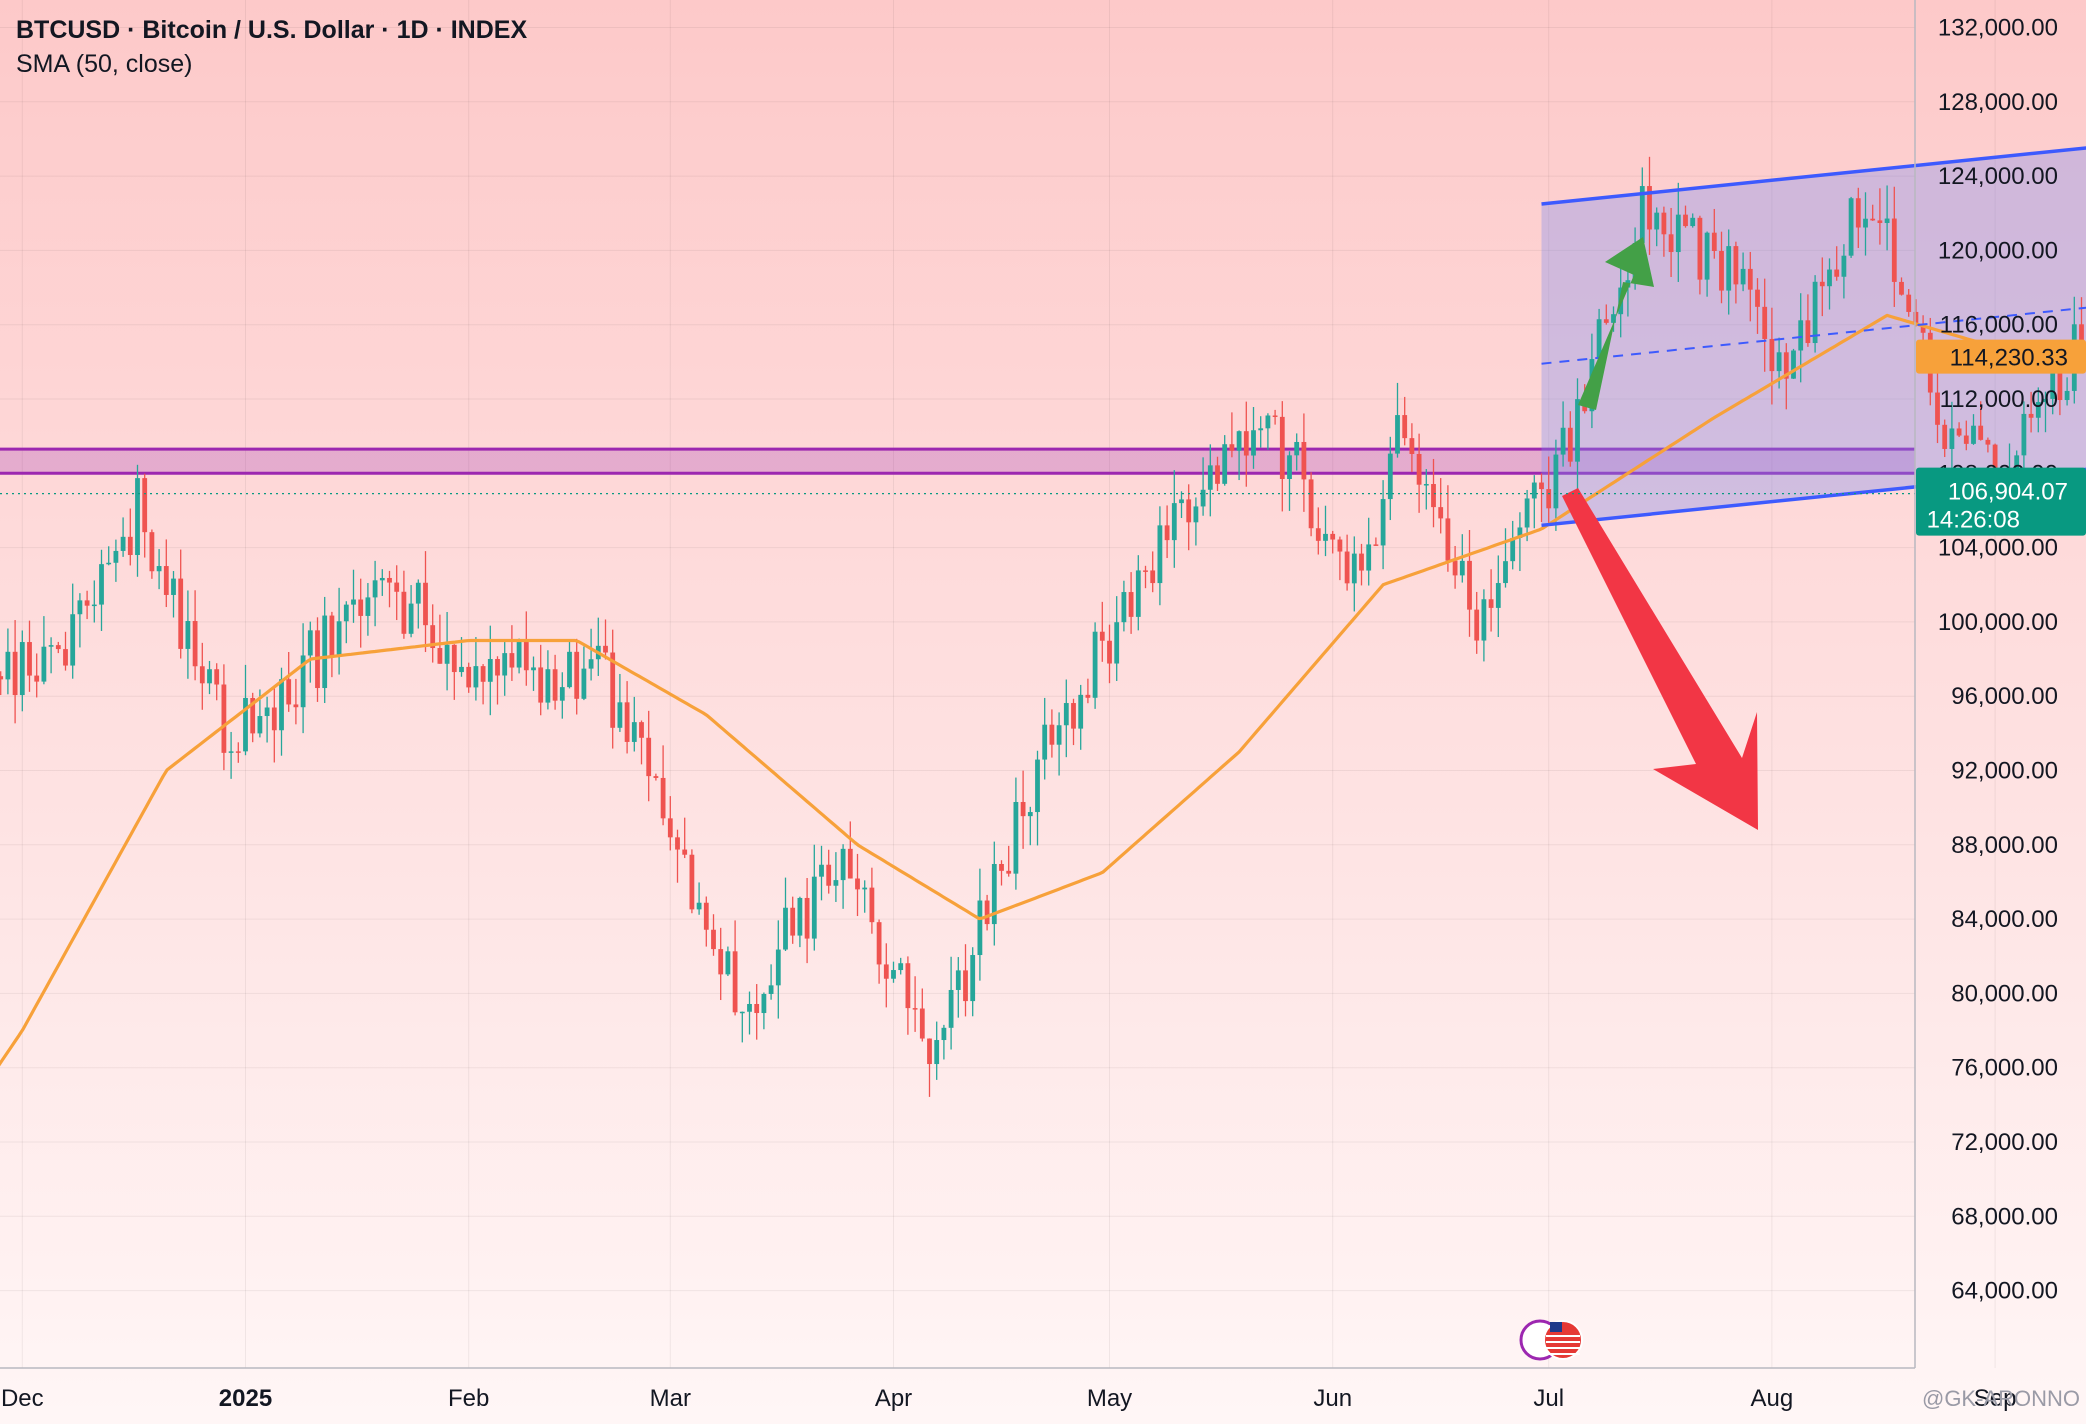  What do you see at coordinates (1660, 659) in the screenshot?
I see `arrow-down-icon` at bounding box center [1660, 659].